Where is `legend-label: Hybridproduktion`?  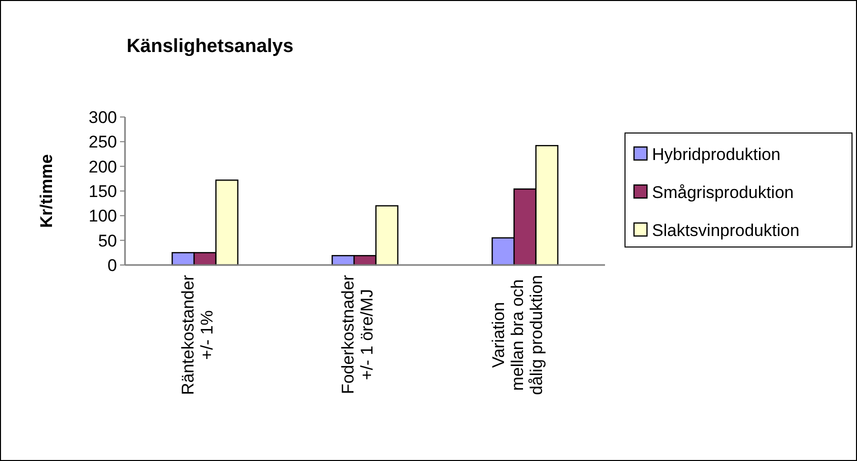
legend-label: Hybridproduktion is located at coordinates (716, 154).